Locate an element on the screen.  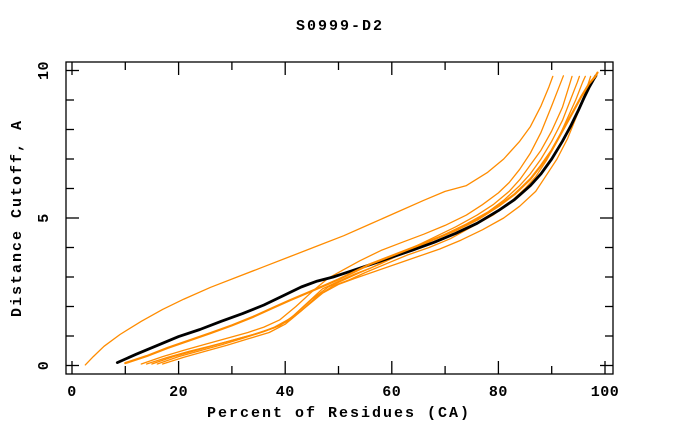
y-tick-label: 0 is located at coordinates (44, 366).